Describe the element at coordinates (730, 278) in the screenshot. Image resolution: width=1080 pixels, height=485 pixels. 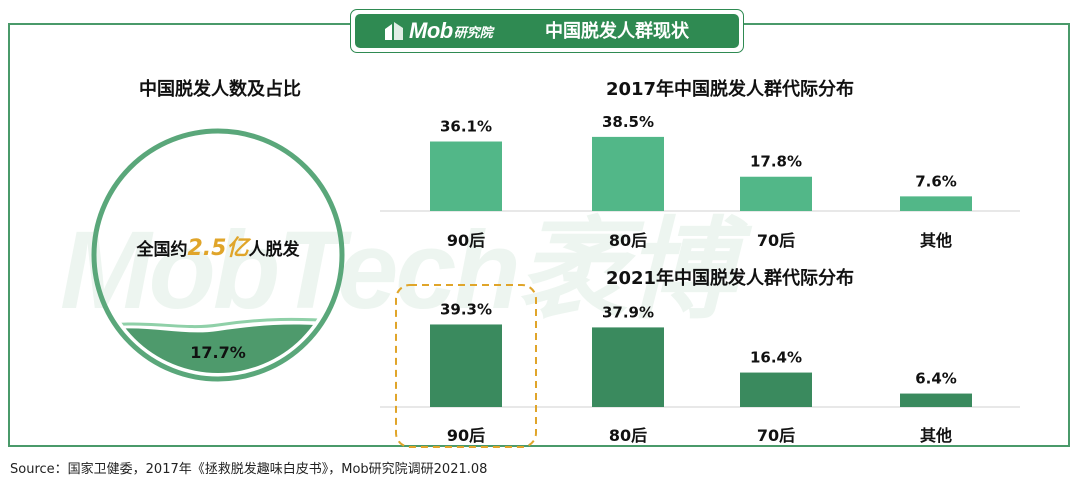
I see `chart-2021-title: 2021年中国脱发人群代际分布` at that location.